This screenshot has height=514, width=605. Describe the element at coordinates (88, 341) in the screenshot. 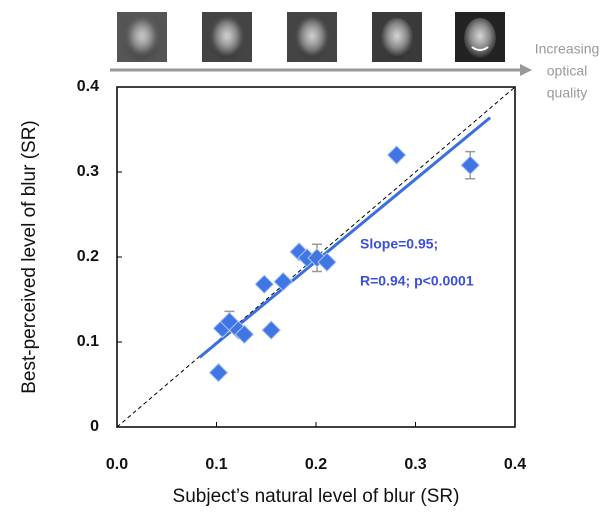

I see `y-tick-label: 0.1` at that location.